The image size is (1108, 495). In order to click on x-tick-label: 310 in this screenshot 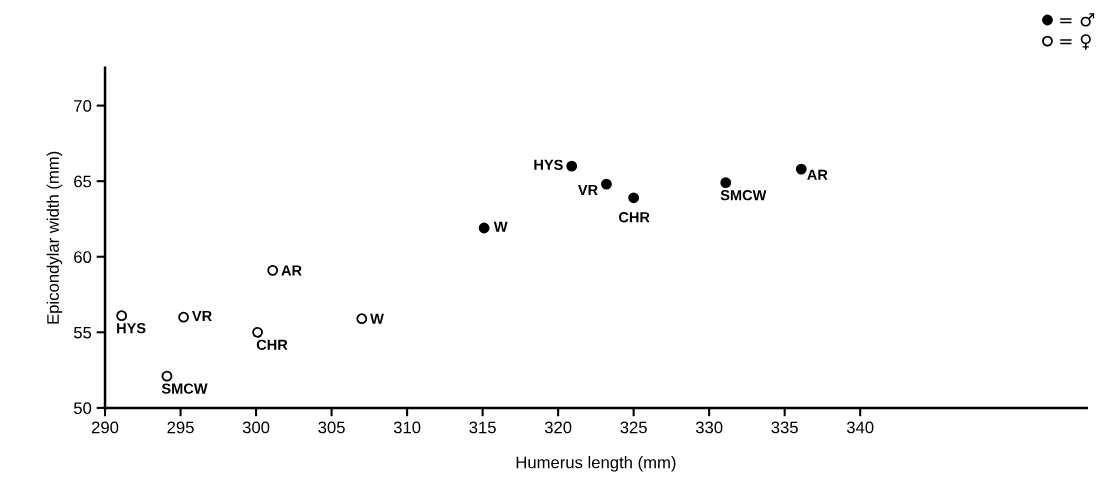, I will do `click(407, 427)`.